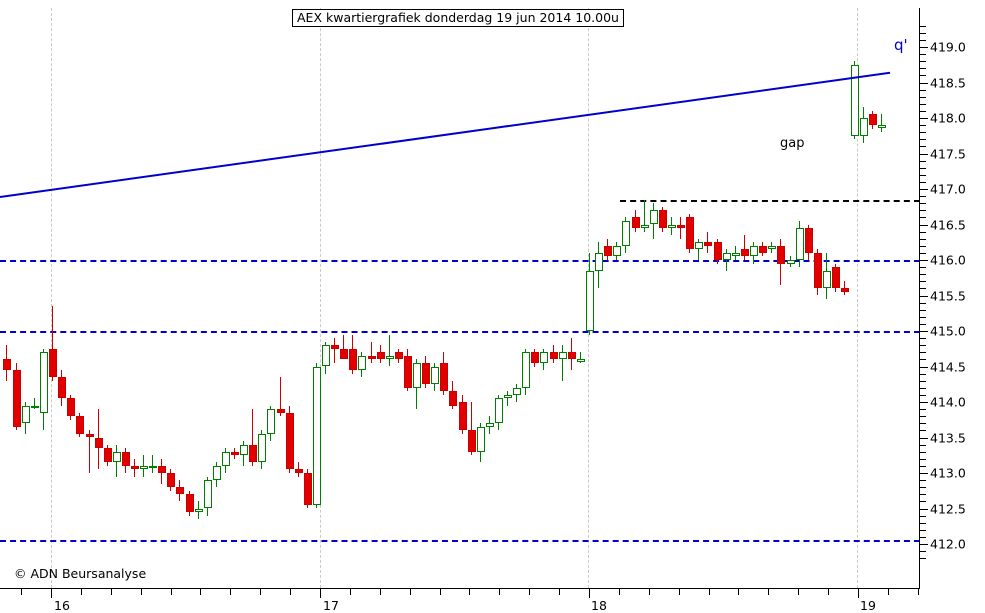 Image resolution: width=985 pixels, height=613 pixels. What do you see at coordinates (460, 601) in the screenshot?
I see `x-axis: 16 17 18 19` at bounding box center [460, 601].